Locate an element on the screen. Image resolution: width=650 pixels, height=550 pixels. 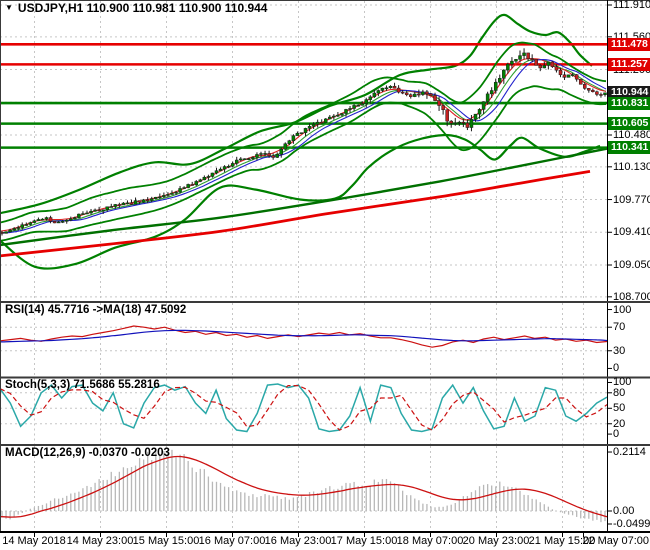
rsi-panel is located at coordinates (303, 340).